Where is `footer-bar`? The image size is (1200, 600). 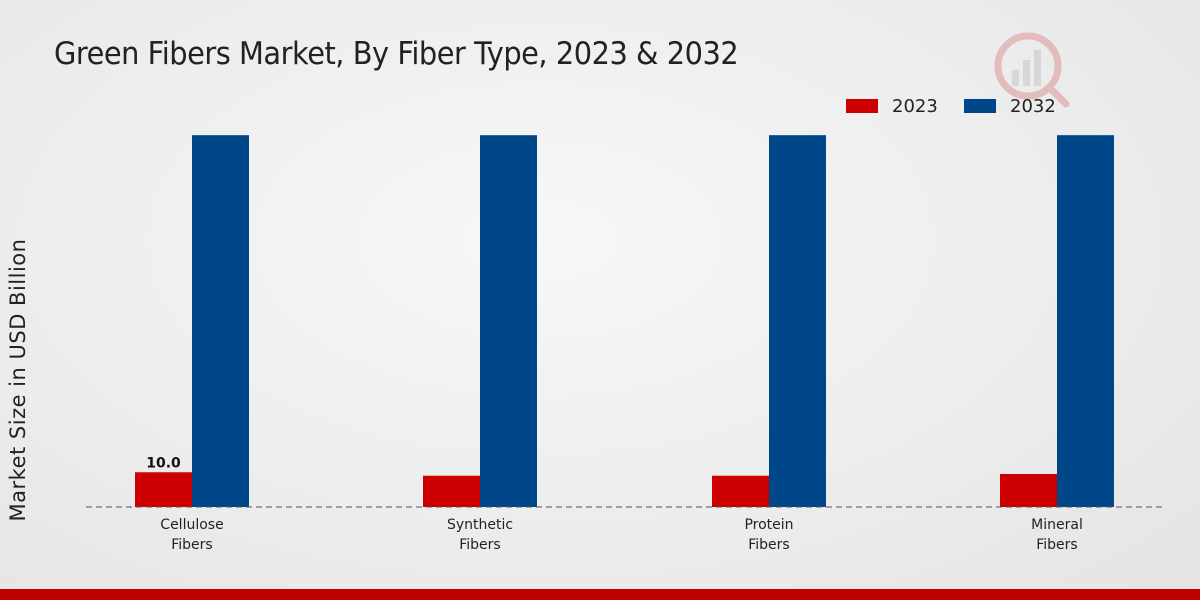 footer-bar is located at coordinates (600, 594).